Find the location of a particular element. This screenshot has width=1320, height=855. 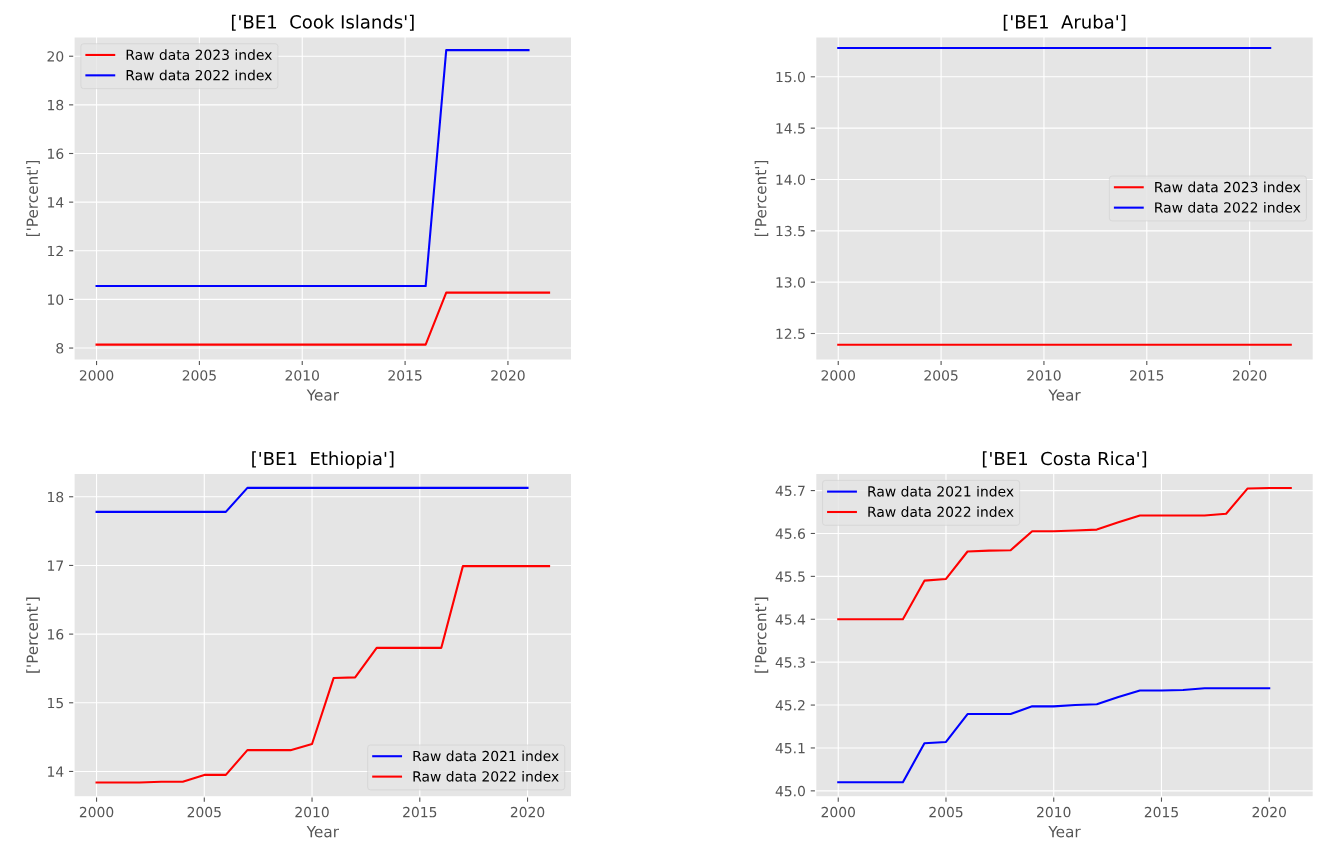

y-tick-label: 8 is located at coordinates (60, 348).